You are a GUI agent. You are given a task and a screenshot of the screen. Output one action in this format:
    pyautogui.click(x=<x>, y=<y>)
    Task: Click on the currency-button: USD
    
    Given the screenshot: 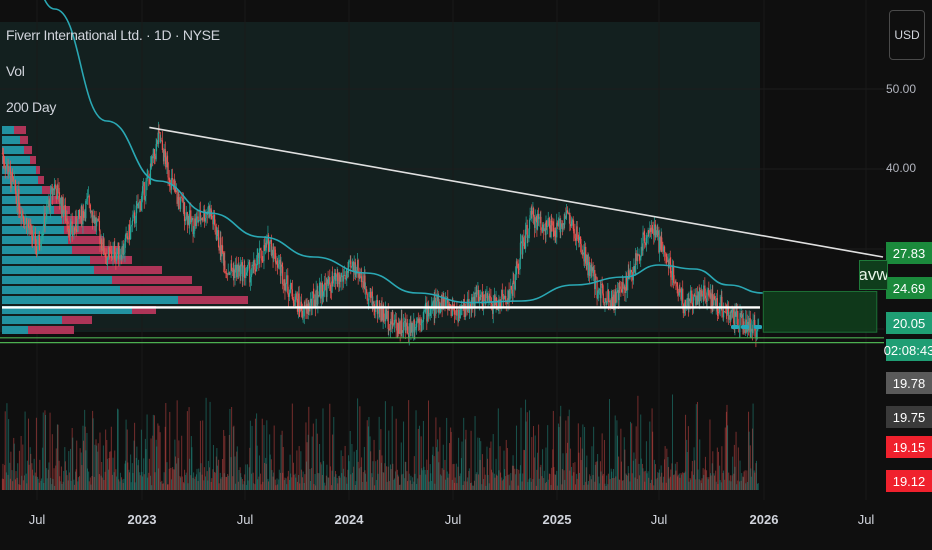 What is the action you would take?
    pyautogui.click(x=907, y=35)
    